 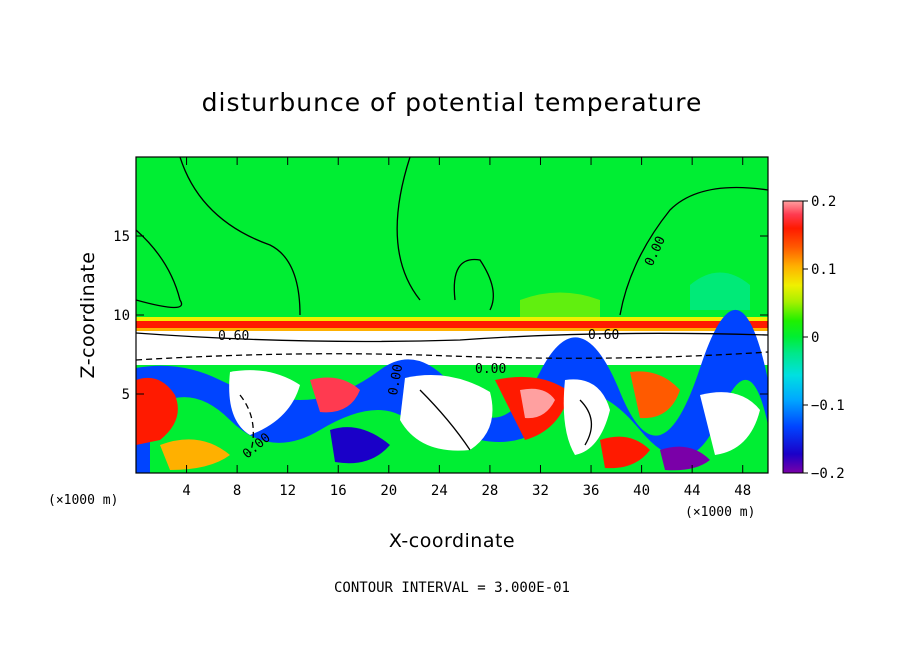 What do you see at coordinates (824, 338) in the screenshot?
I see `colorbar-ticks: 0.2 0.1 0 −0.1 −0.2` at bounding box center [824, 338].